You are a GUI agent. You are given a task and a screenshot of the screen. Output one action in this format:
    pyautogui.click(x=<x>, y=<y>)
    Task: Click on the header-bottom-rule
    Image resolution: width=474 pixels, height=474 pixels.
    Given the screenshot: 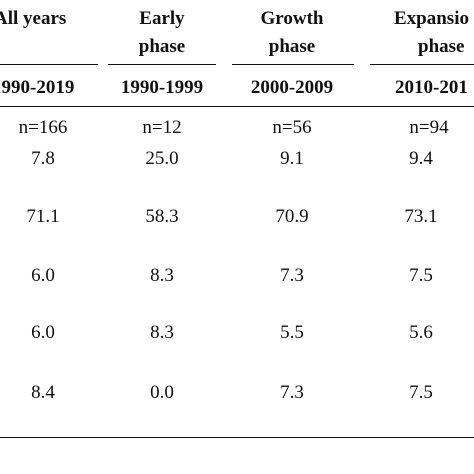 What is the action you would take?
    pyautogui.click(x=237, y=106)
    